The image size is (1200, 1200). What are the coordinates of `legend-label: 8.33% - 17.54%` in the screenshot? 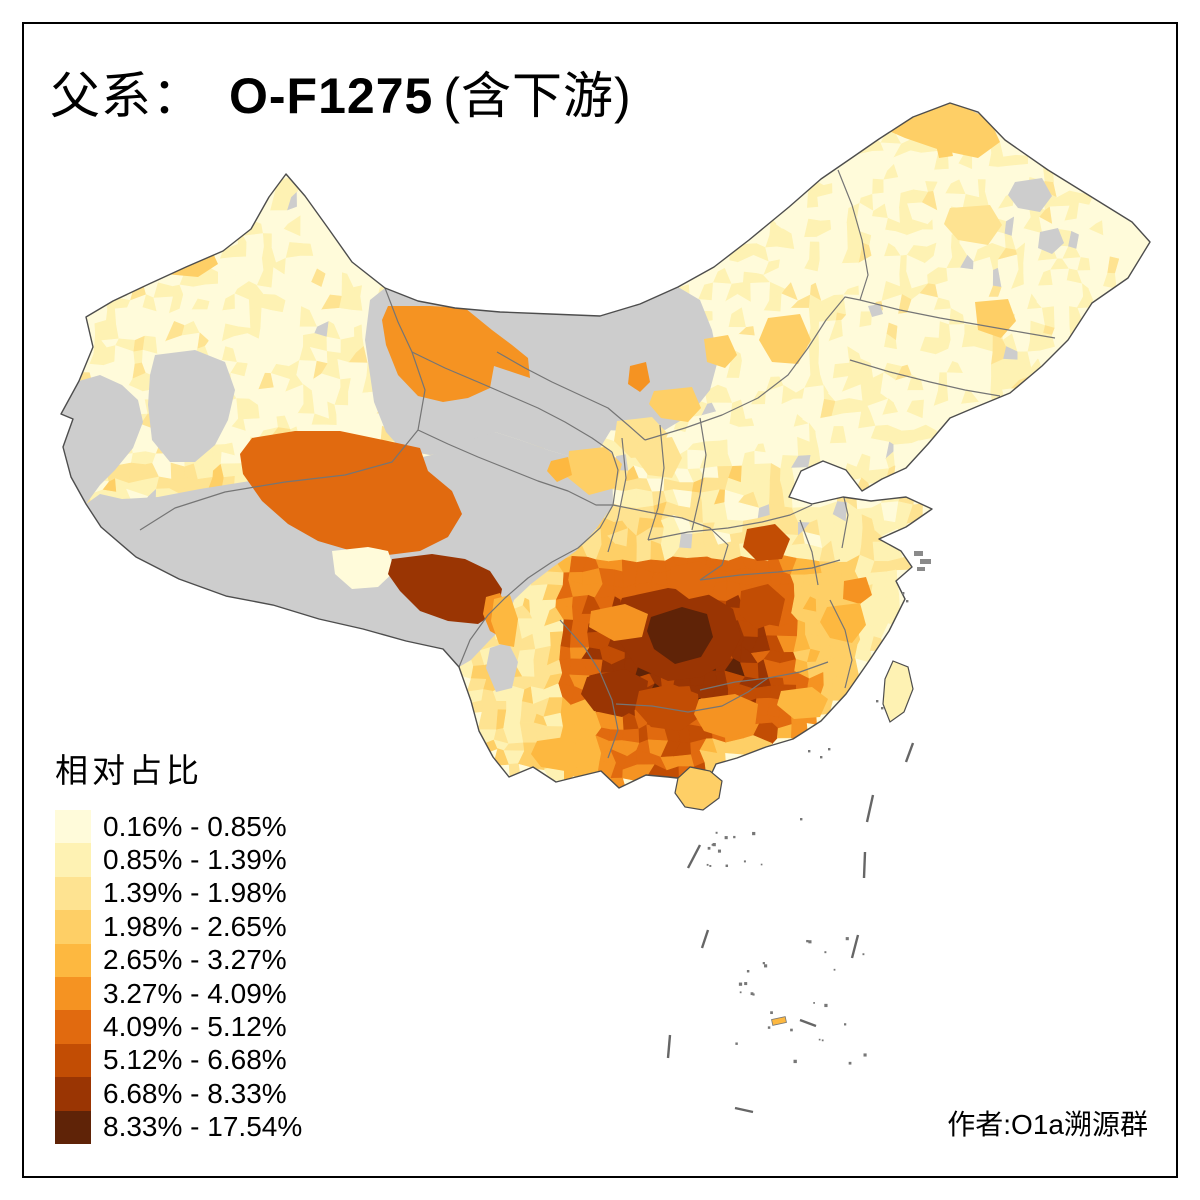 It's located at (203, 1127).